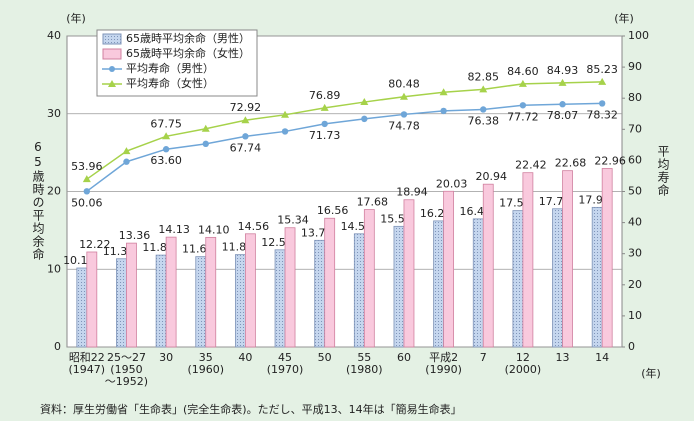  I want to click on x-tick-label: 60, so click(403, 357).